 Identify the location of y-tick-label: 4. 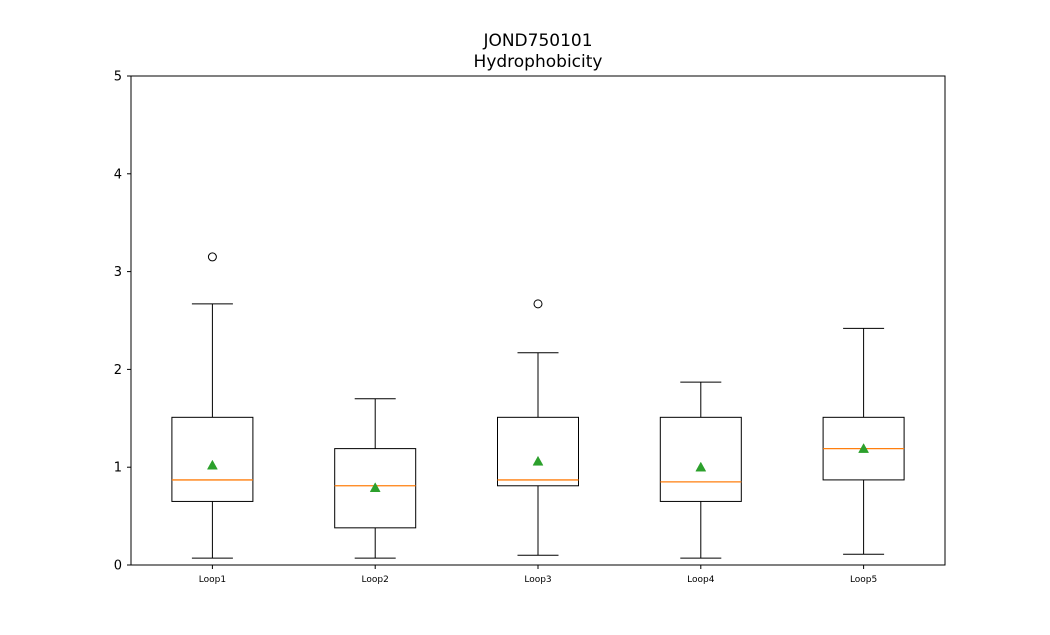
(118, 174).